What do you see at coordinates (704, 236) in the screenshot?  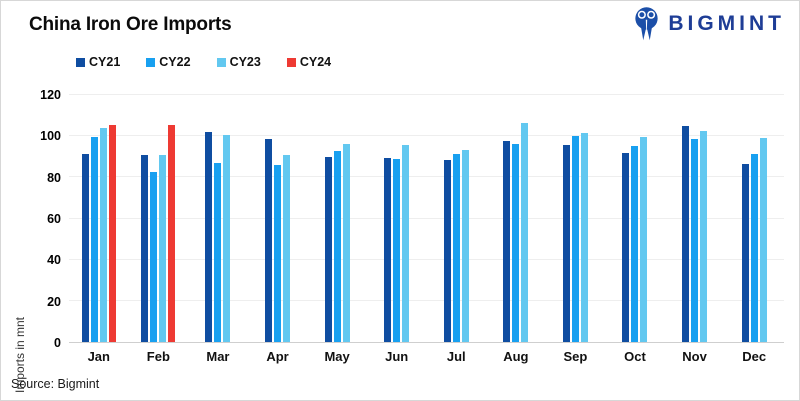 I see `bar-cy23-nov` at bounding box center [704, 236].